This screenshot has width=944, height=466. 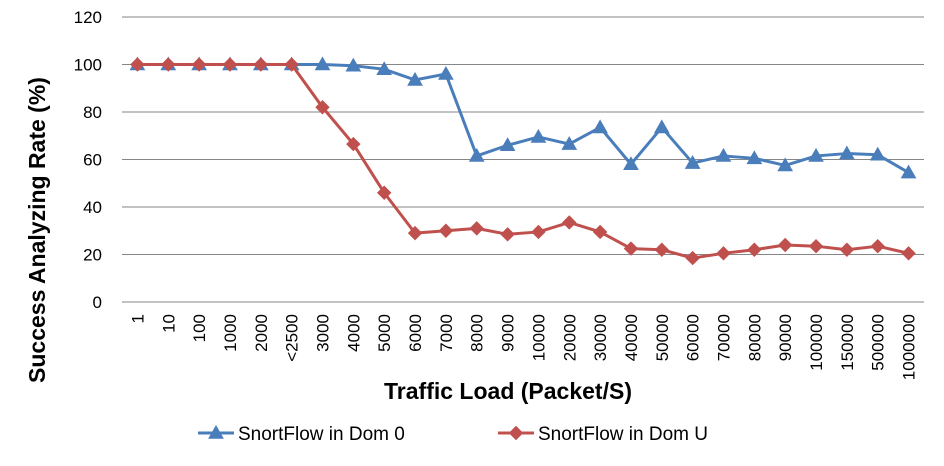 I want to click on x-tick-label: 5000, so click(x=384, y=333).